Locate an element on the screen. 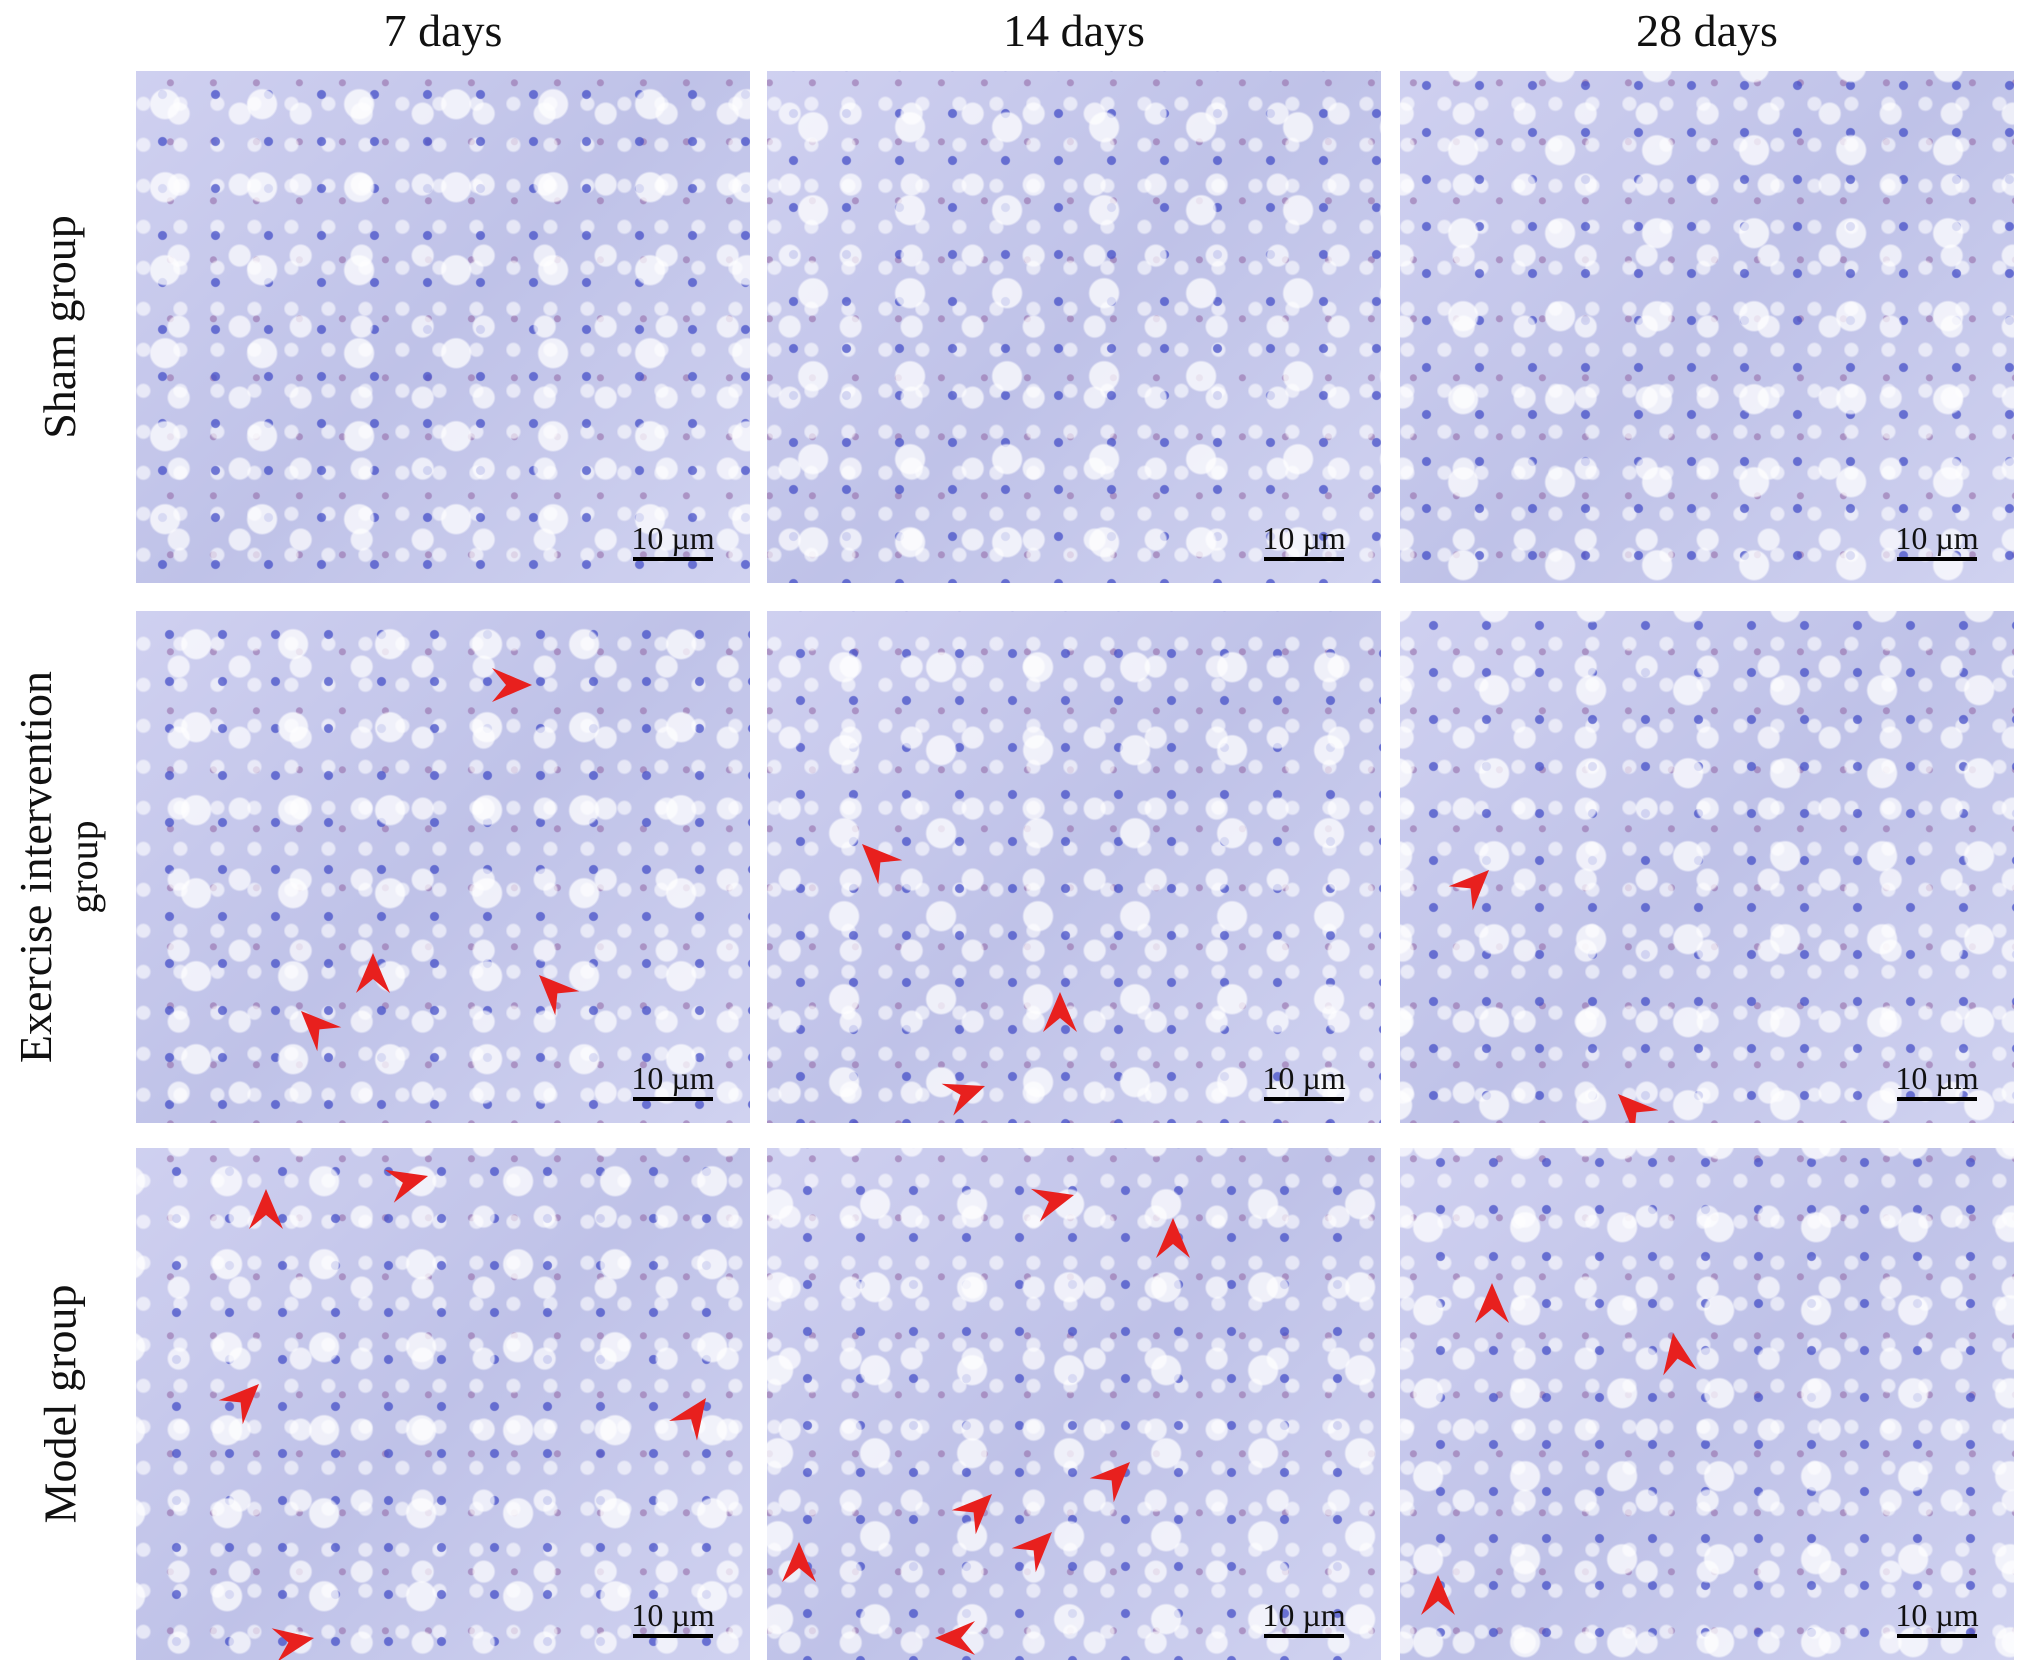 This screenshot has width=2031, height=1674. row-label-line: group is located at coordinates (83, 867).